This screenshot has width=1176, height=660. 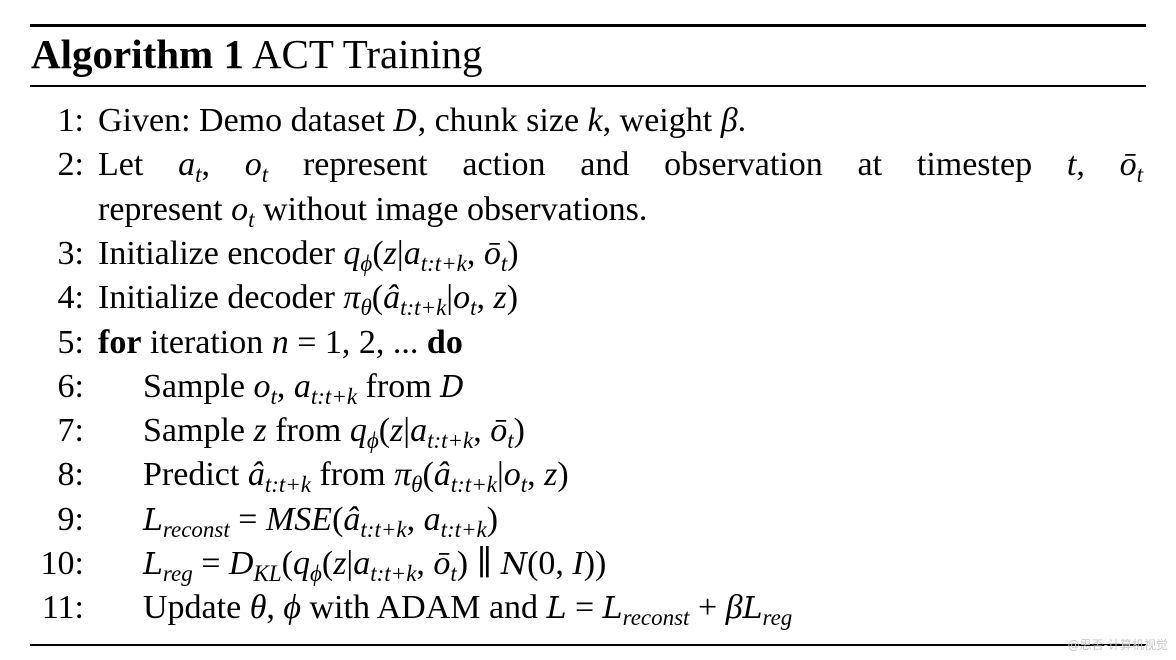 I want to click on text-segment: ., so click(x=742, y=120).